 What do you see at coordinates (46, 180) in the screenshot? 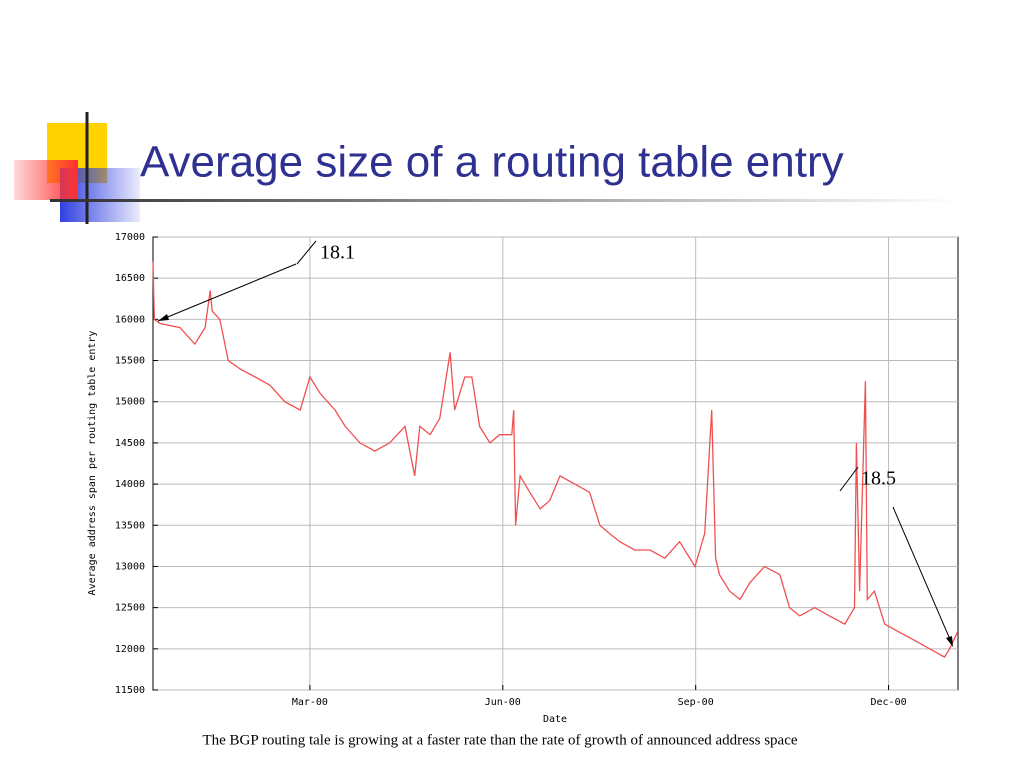
I see `deco-square` at bounding box center [46, 180].